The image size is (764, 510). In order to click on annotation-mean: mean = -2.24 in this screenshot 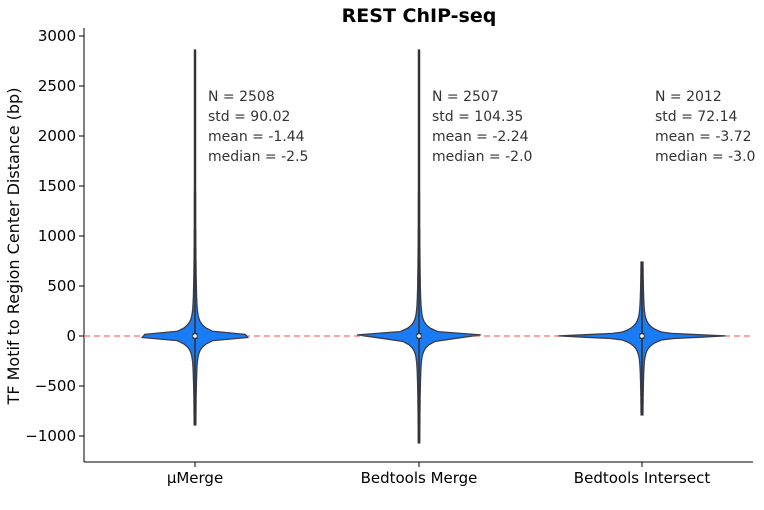, I will do `click(480, 137)`.